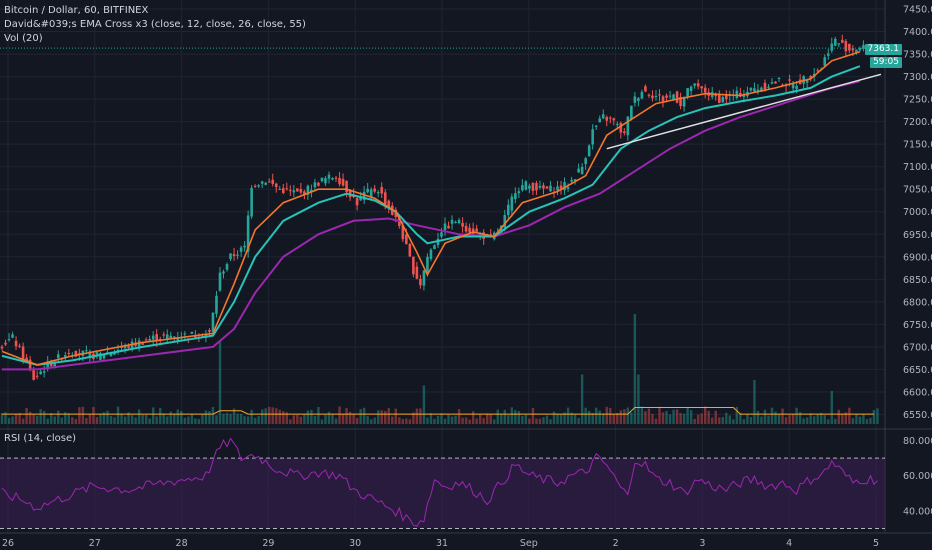 This screenshot has height=550, width=932. I want to click on price-tick-label: 7000.0, so click(917, 212).